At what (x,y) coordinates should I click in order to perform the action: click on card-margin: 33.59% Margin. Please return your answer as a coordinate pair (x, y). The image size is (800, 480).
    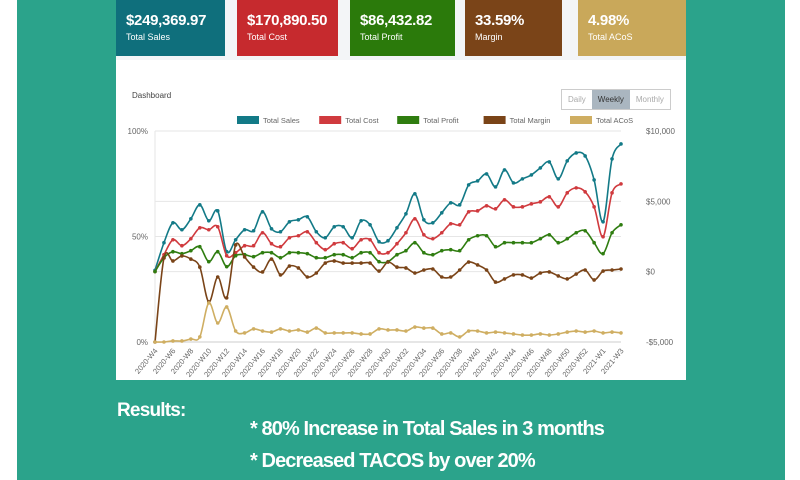
    Looking at the image, I should click on (513, 28).